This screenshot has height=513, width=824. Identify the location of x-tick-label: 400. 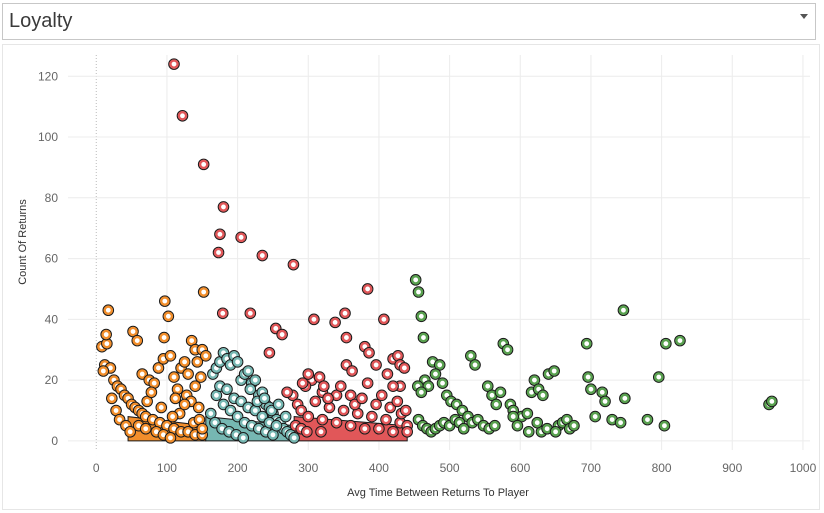
(379, 468).